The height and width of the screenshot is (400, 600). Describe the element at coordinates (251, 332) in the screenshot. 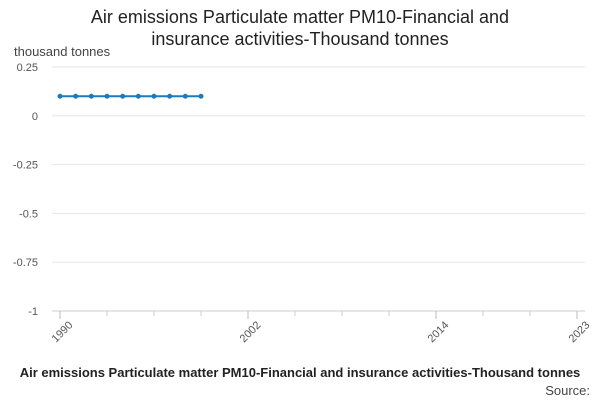

I see `x-tick-label: 2002` at that location.